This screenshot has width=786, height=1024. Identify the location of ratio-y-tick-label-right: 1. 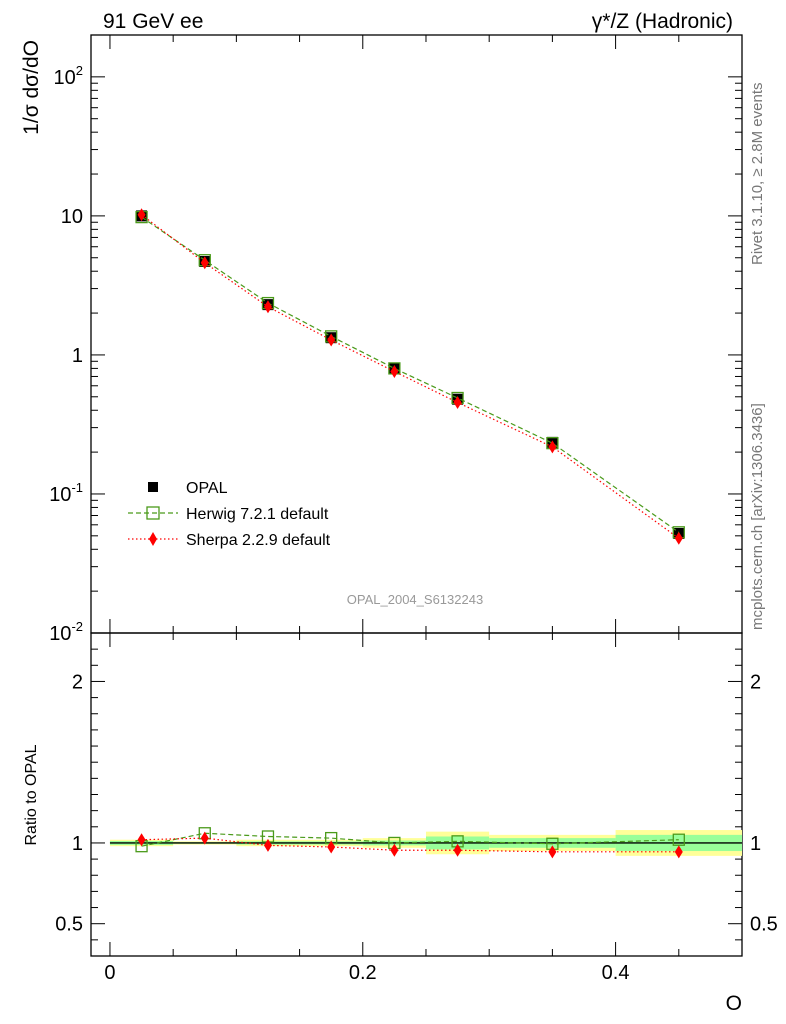
(755, 844).